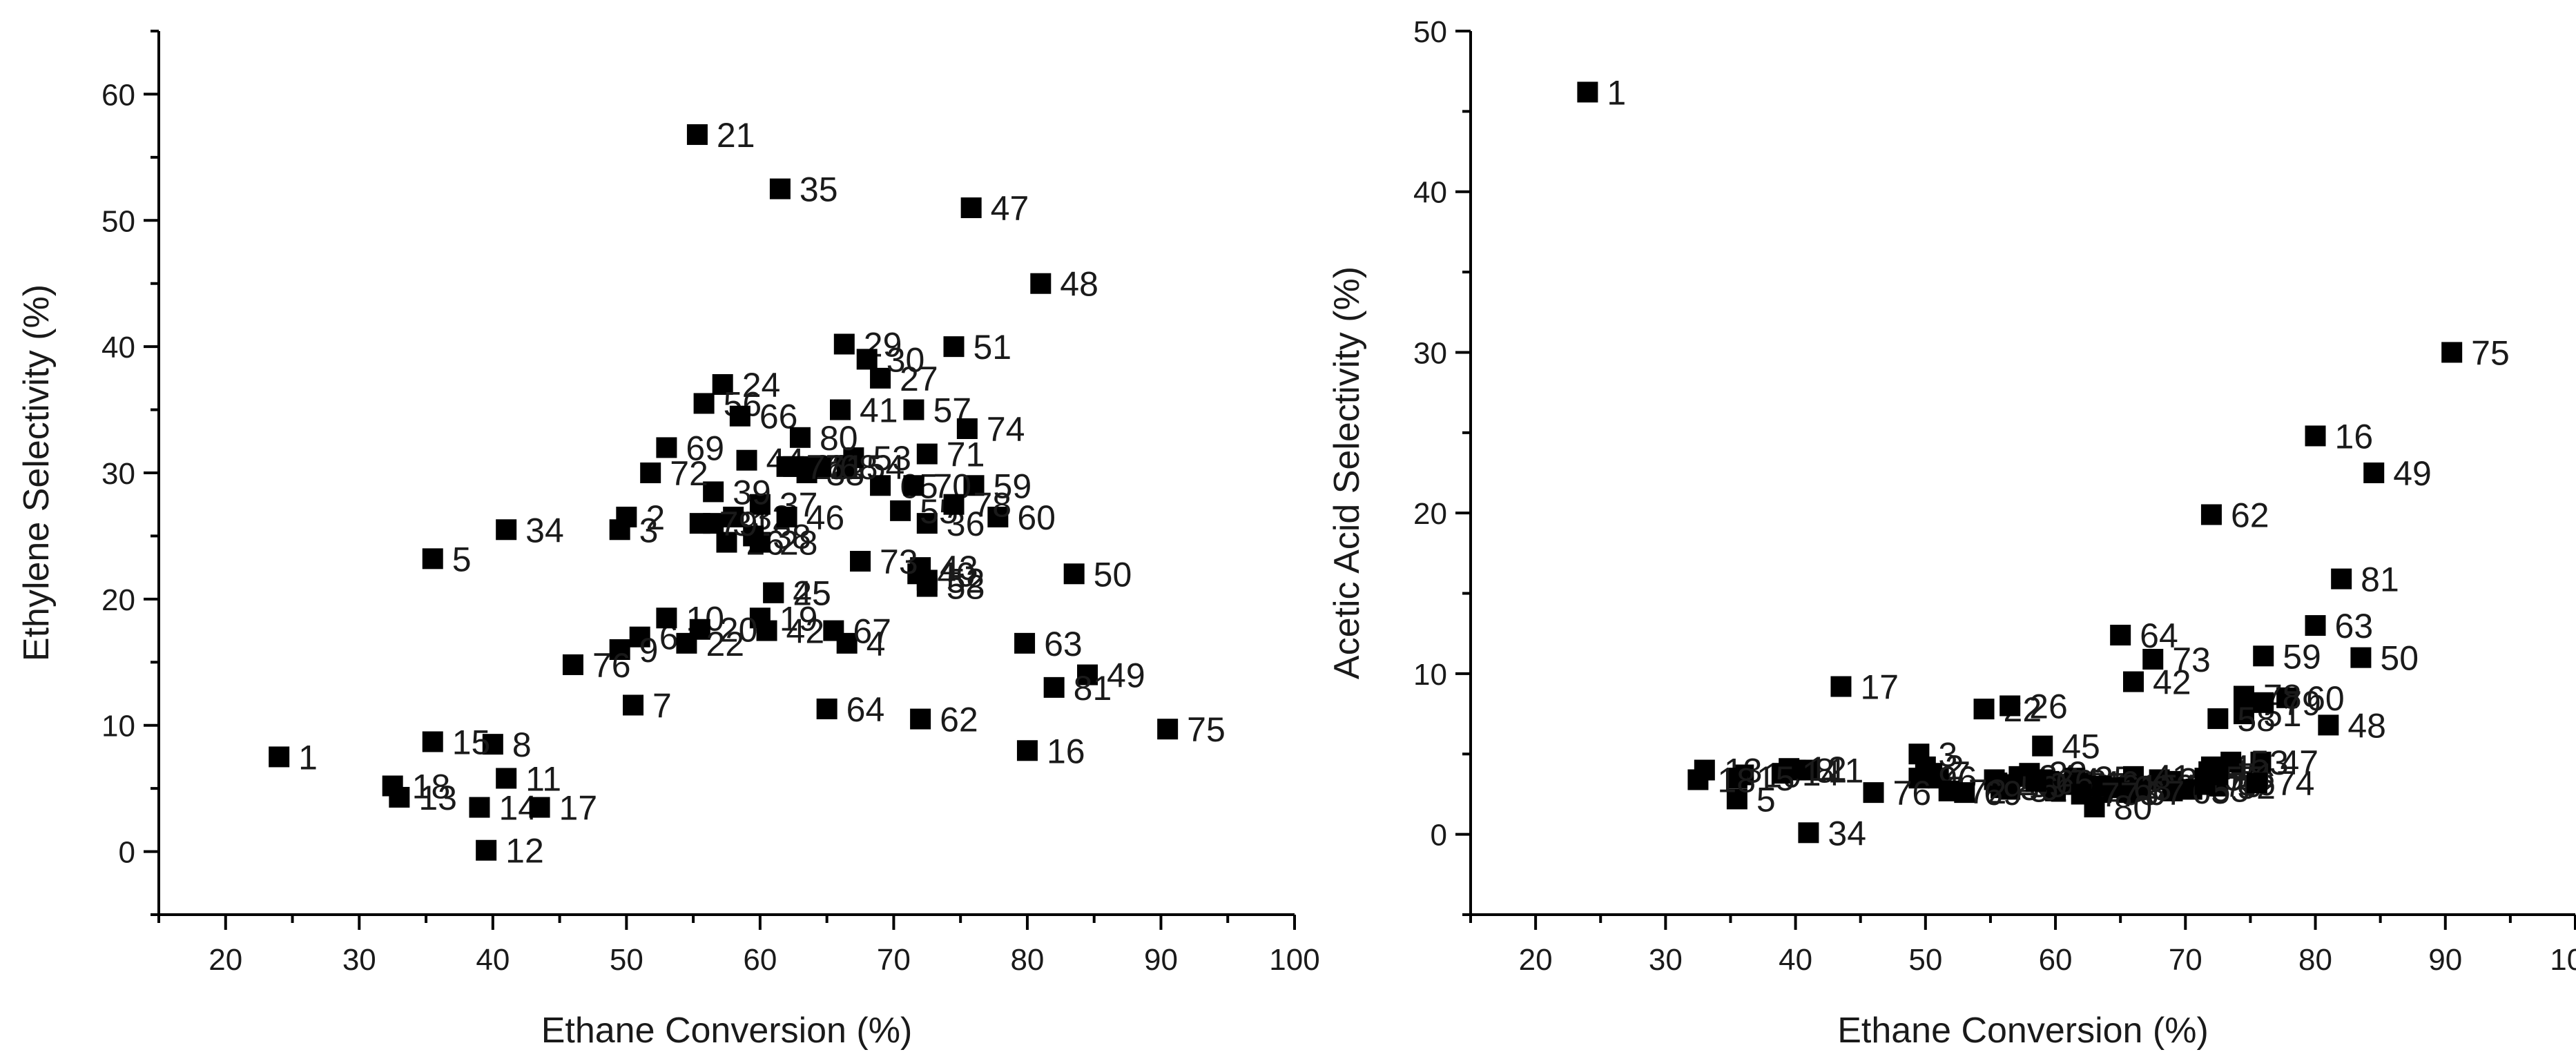 Image resolution: width=2576 pixels, height=1061 pixels. Describe the element at coordinates (1430, 353) in the screenshot. I see `y-tick-label: 30` at that location.